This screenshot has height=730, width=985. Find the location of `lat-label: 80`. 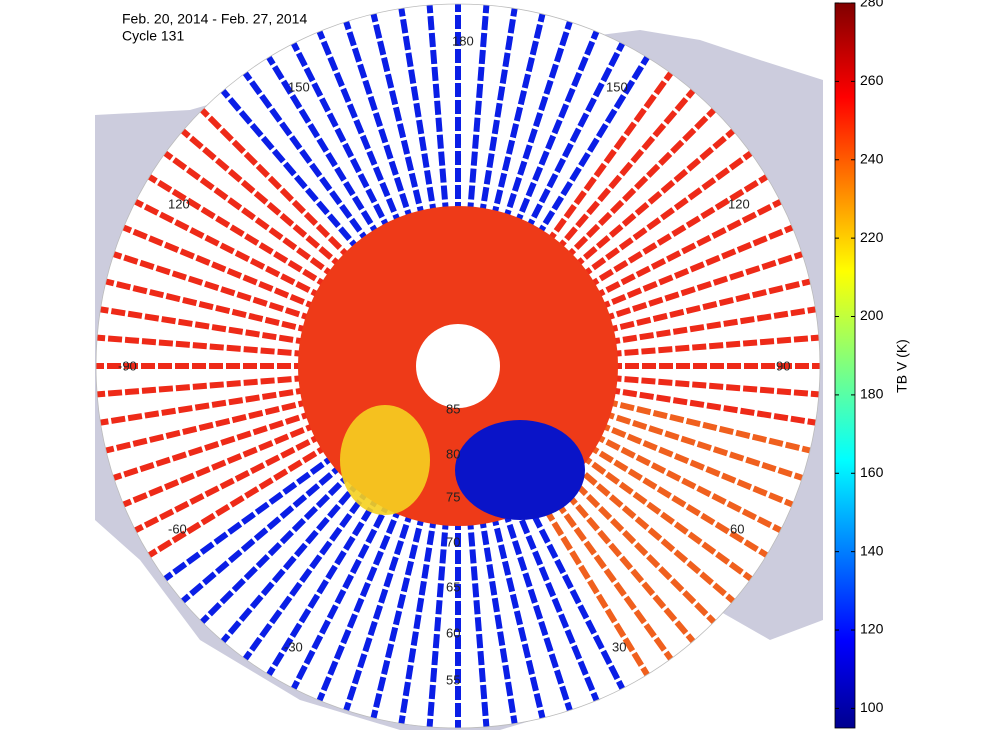

lat-label: 80 is located at coordinates (453, 453).